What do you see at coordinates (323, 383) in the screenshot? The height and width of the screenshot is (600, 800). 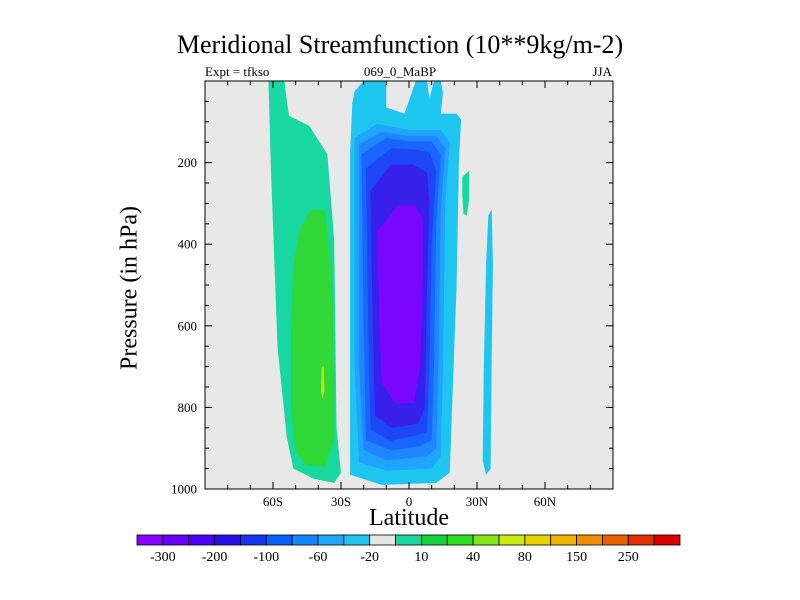 I see `contour-southern-cell-core` at bounding box center [323, 383].